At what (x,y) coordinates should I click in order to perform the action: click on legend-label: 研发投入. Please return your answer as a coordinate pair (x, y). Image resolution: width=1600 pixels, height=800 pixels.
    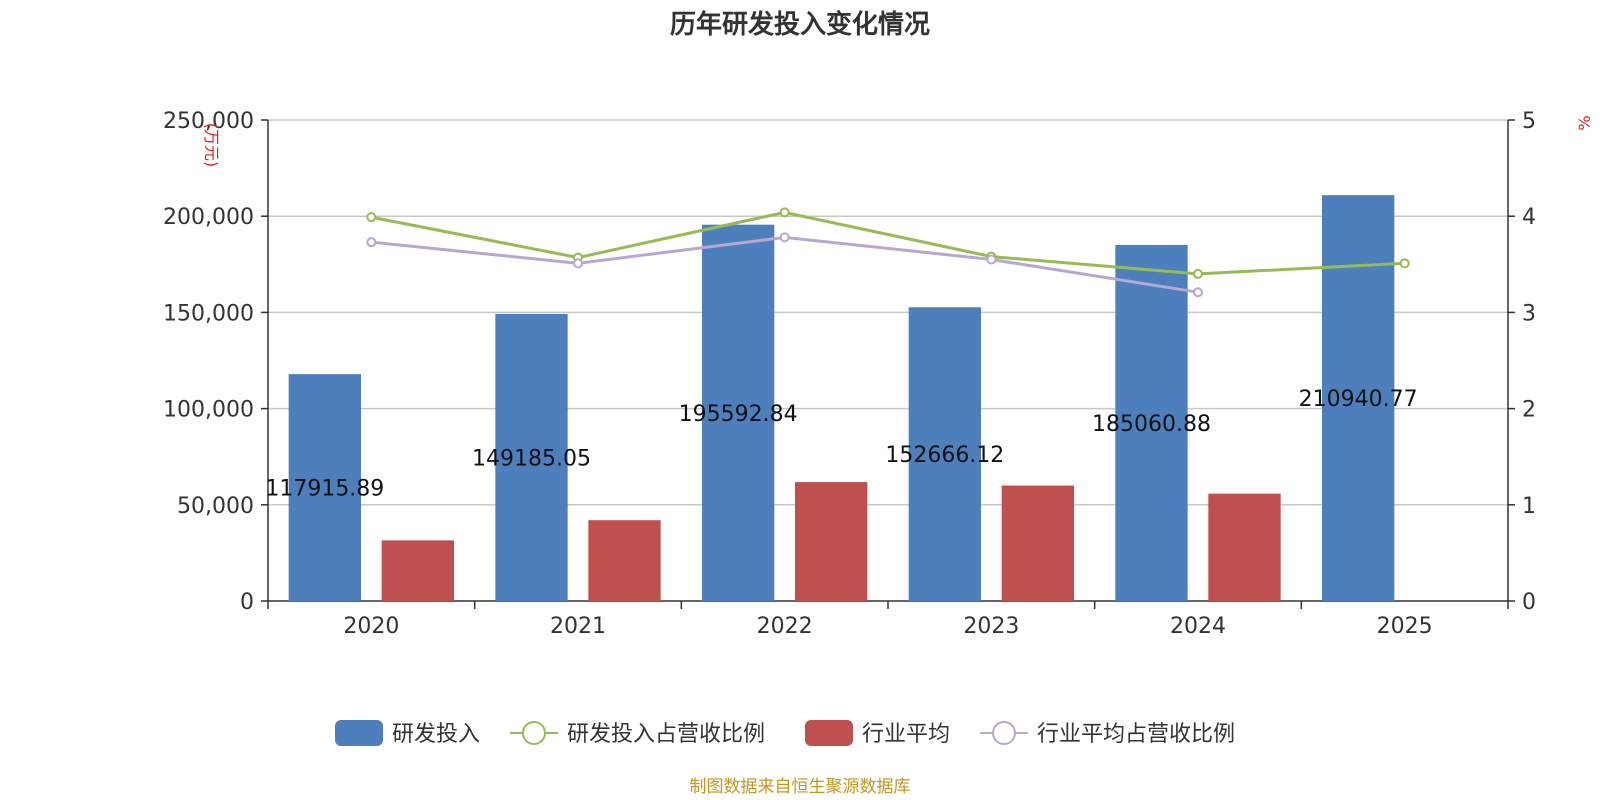
    Looking at the image, I should click on (436, 734).